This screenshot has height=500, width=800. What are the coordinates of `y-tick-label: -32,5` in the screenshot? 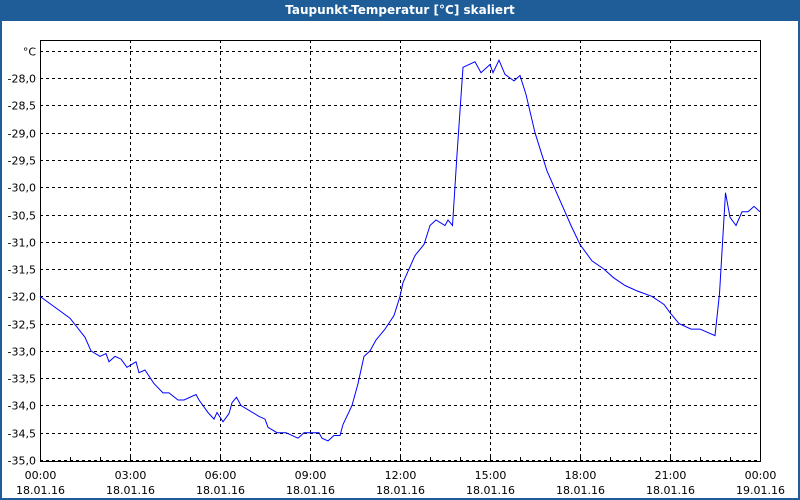 It's located at (22, 325).